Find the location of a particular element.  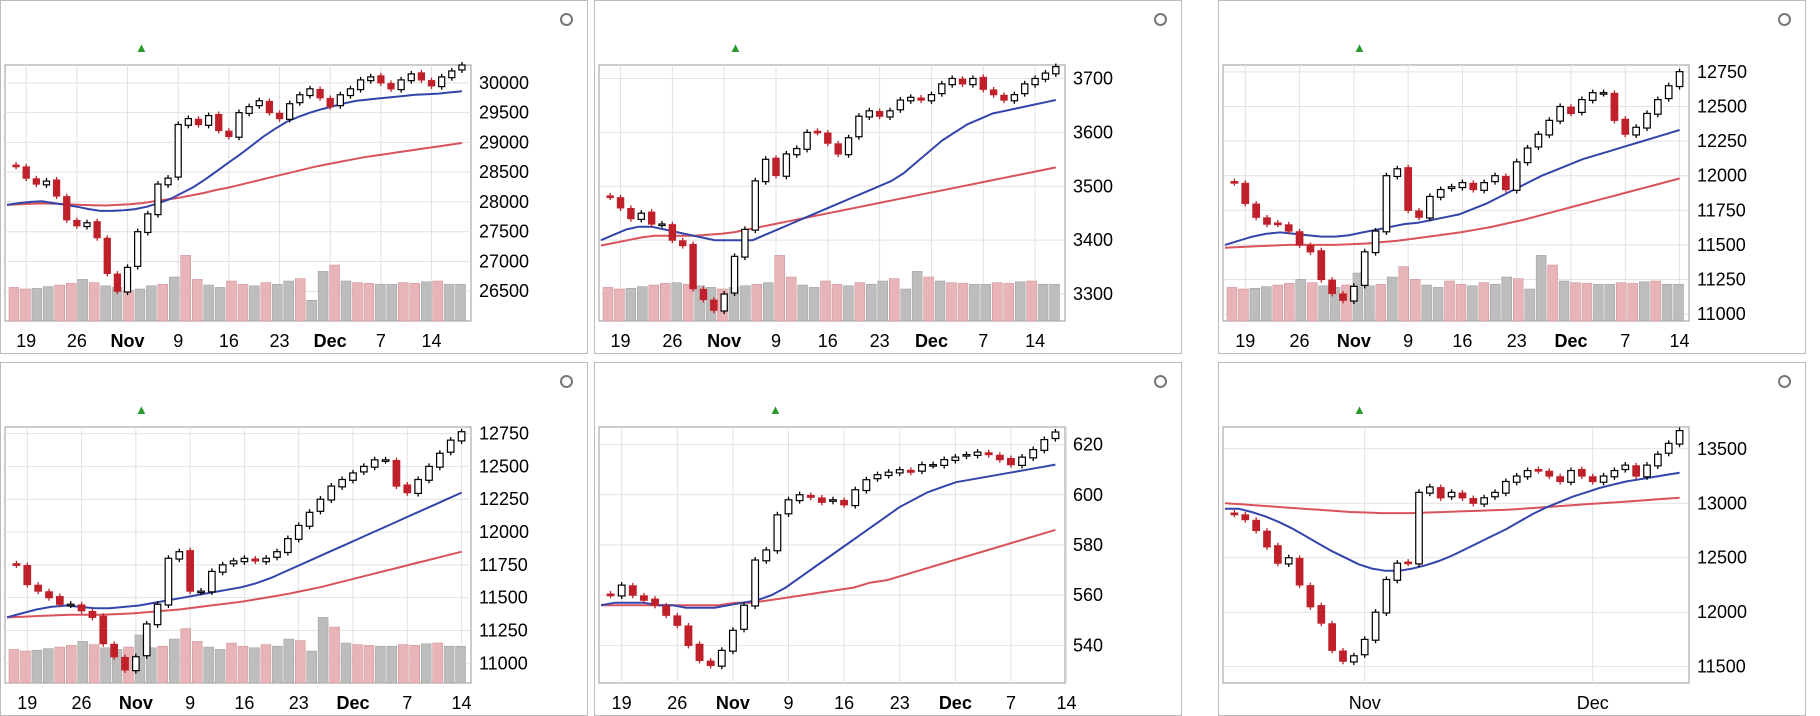

x-tick-label: 14 is located at coordinates (462, 703).